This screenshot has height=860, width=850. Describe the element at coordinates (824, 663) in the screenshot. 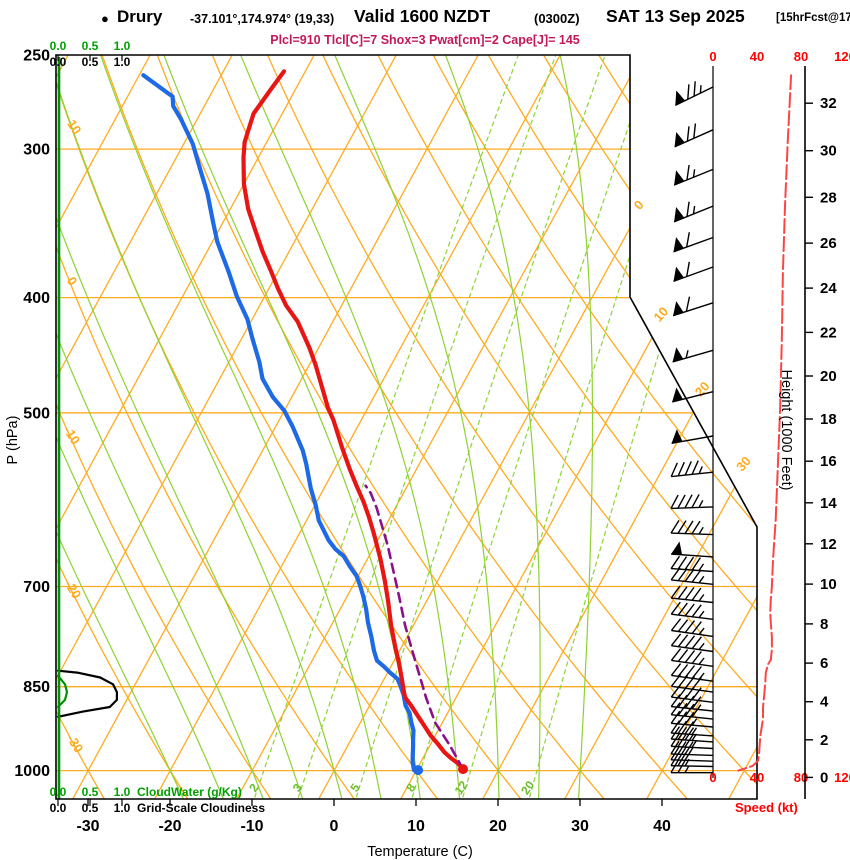

I see `svg-text: 6` at that location.